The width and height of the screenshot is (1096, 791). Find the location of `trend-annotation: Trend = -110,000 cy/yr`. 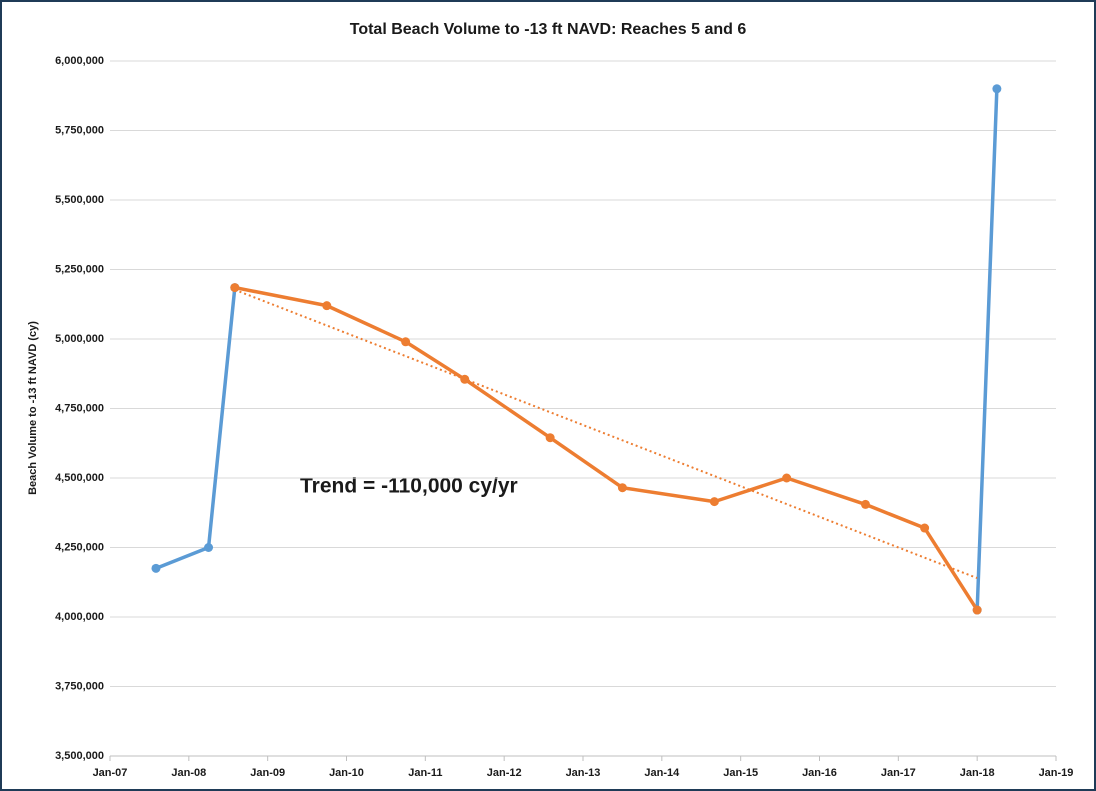

trend-annotation: Trend = -110,000 cy/yr is located at coordinates (409, 486).